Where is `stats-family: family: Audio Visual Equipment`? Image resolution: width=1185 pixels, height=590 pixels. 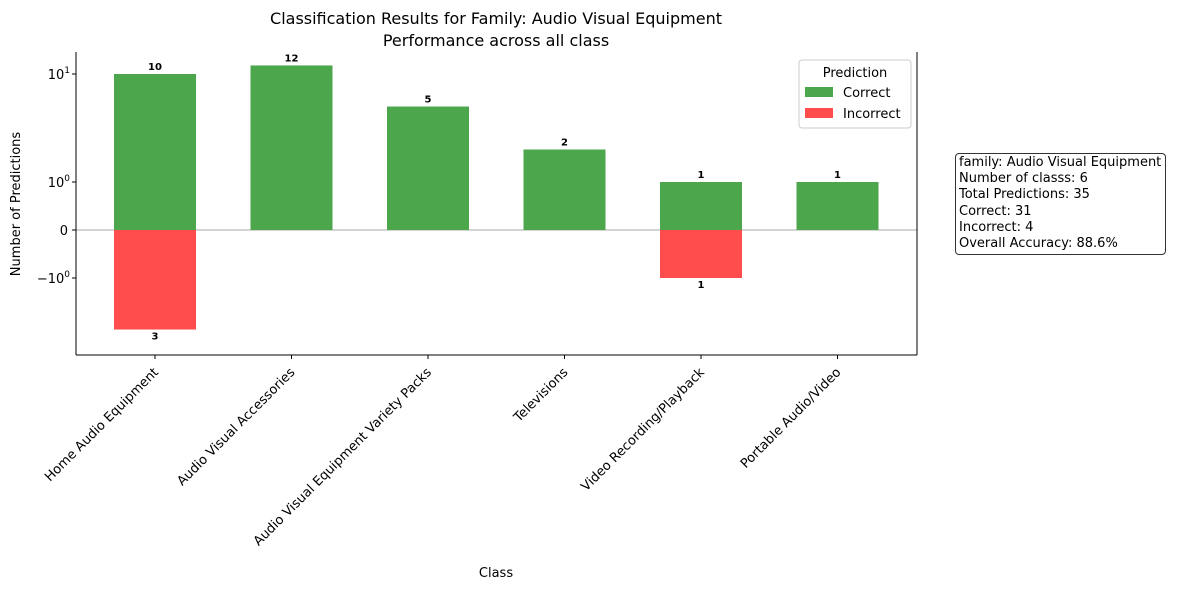 stats-family: family: Audio Visual Equipment is located at coordinates (1060, 162).